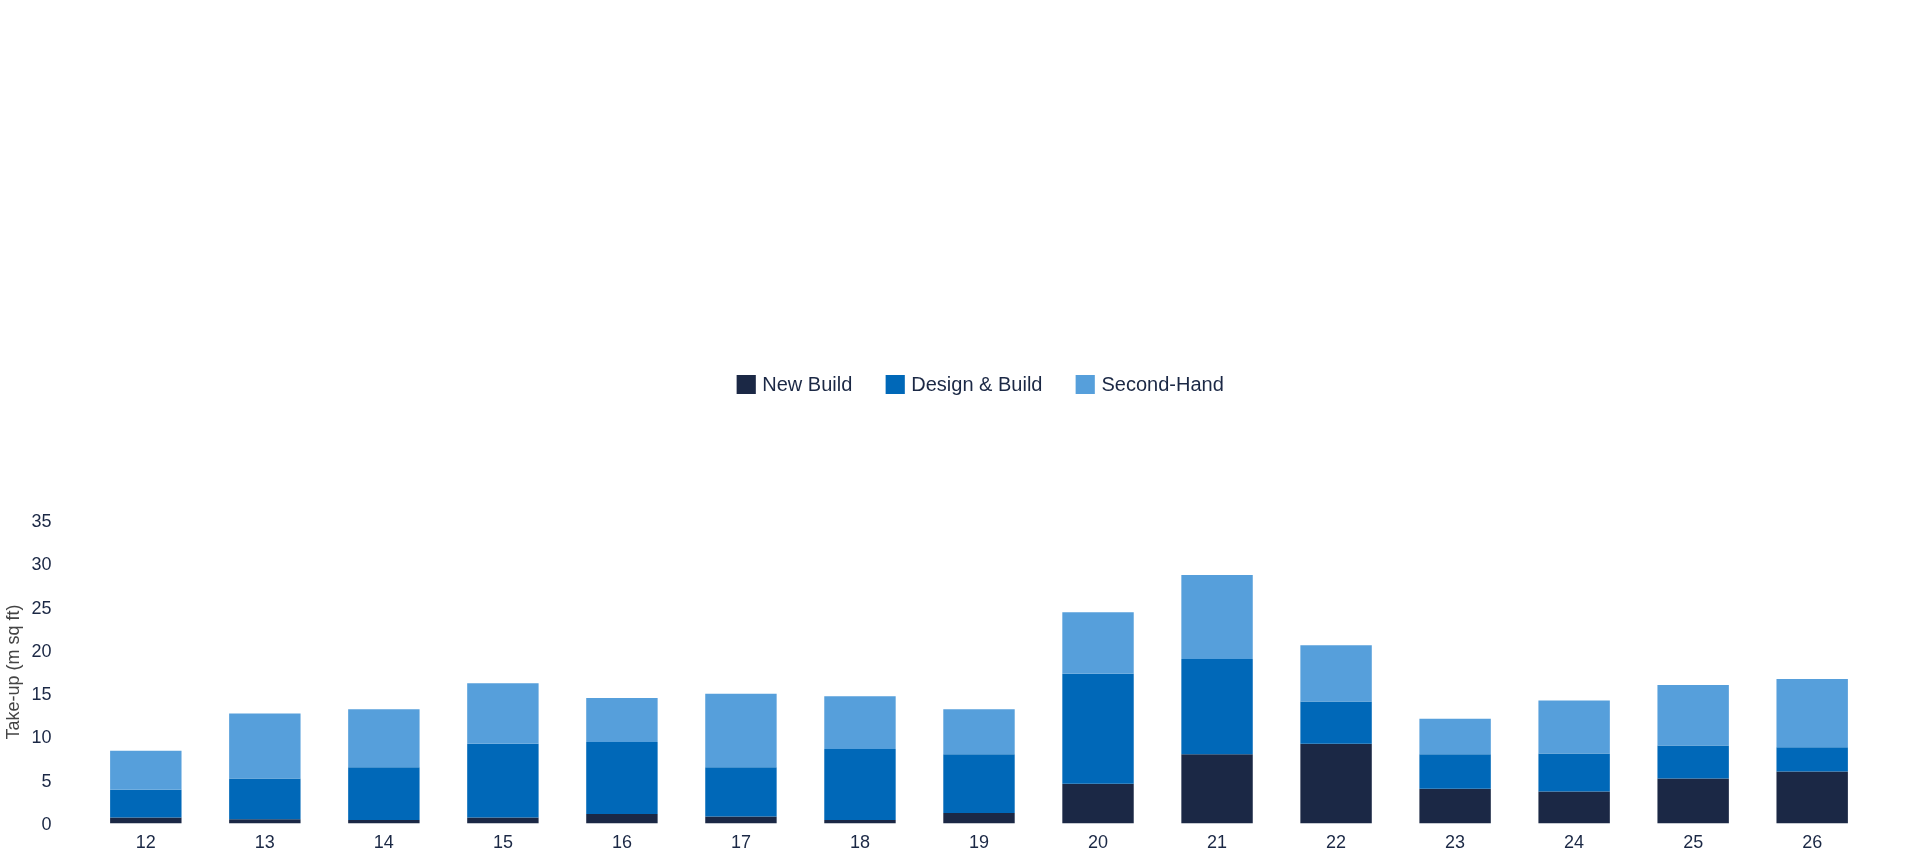 This screenshot has width=1920, height=866. What do you see at coordinates (1574, 841) in the screenshot?
I see `x-tick-label: 24` at bounding box center [1574, 841].